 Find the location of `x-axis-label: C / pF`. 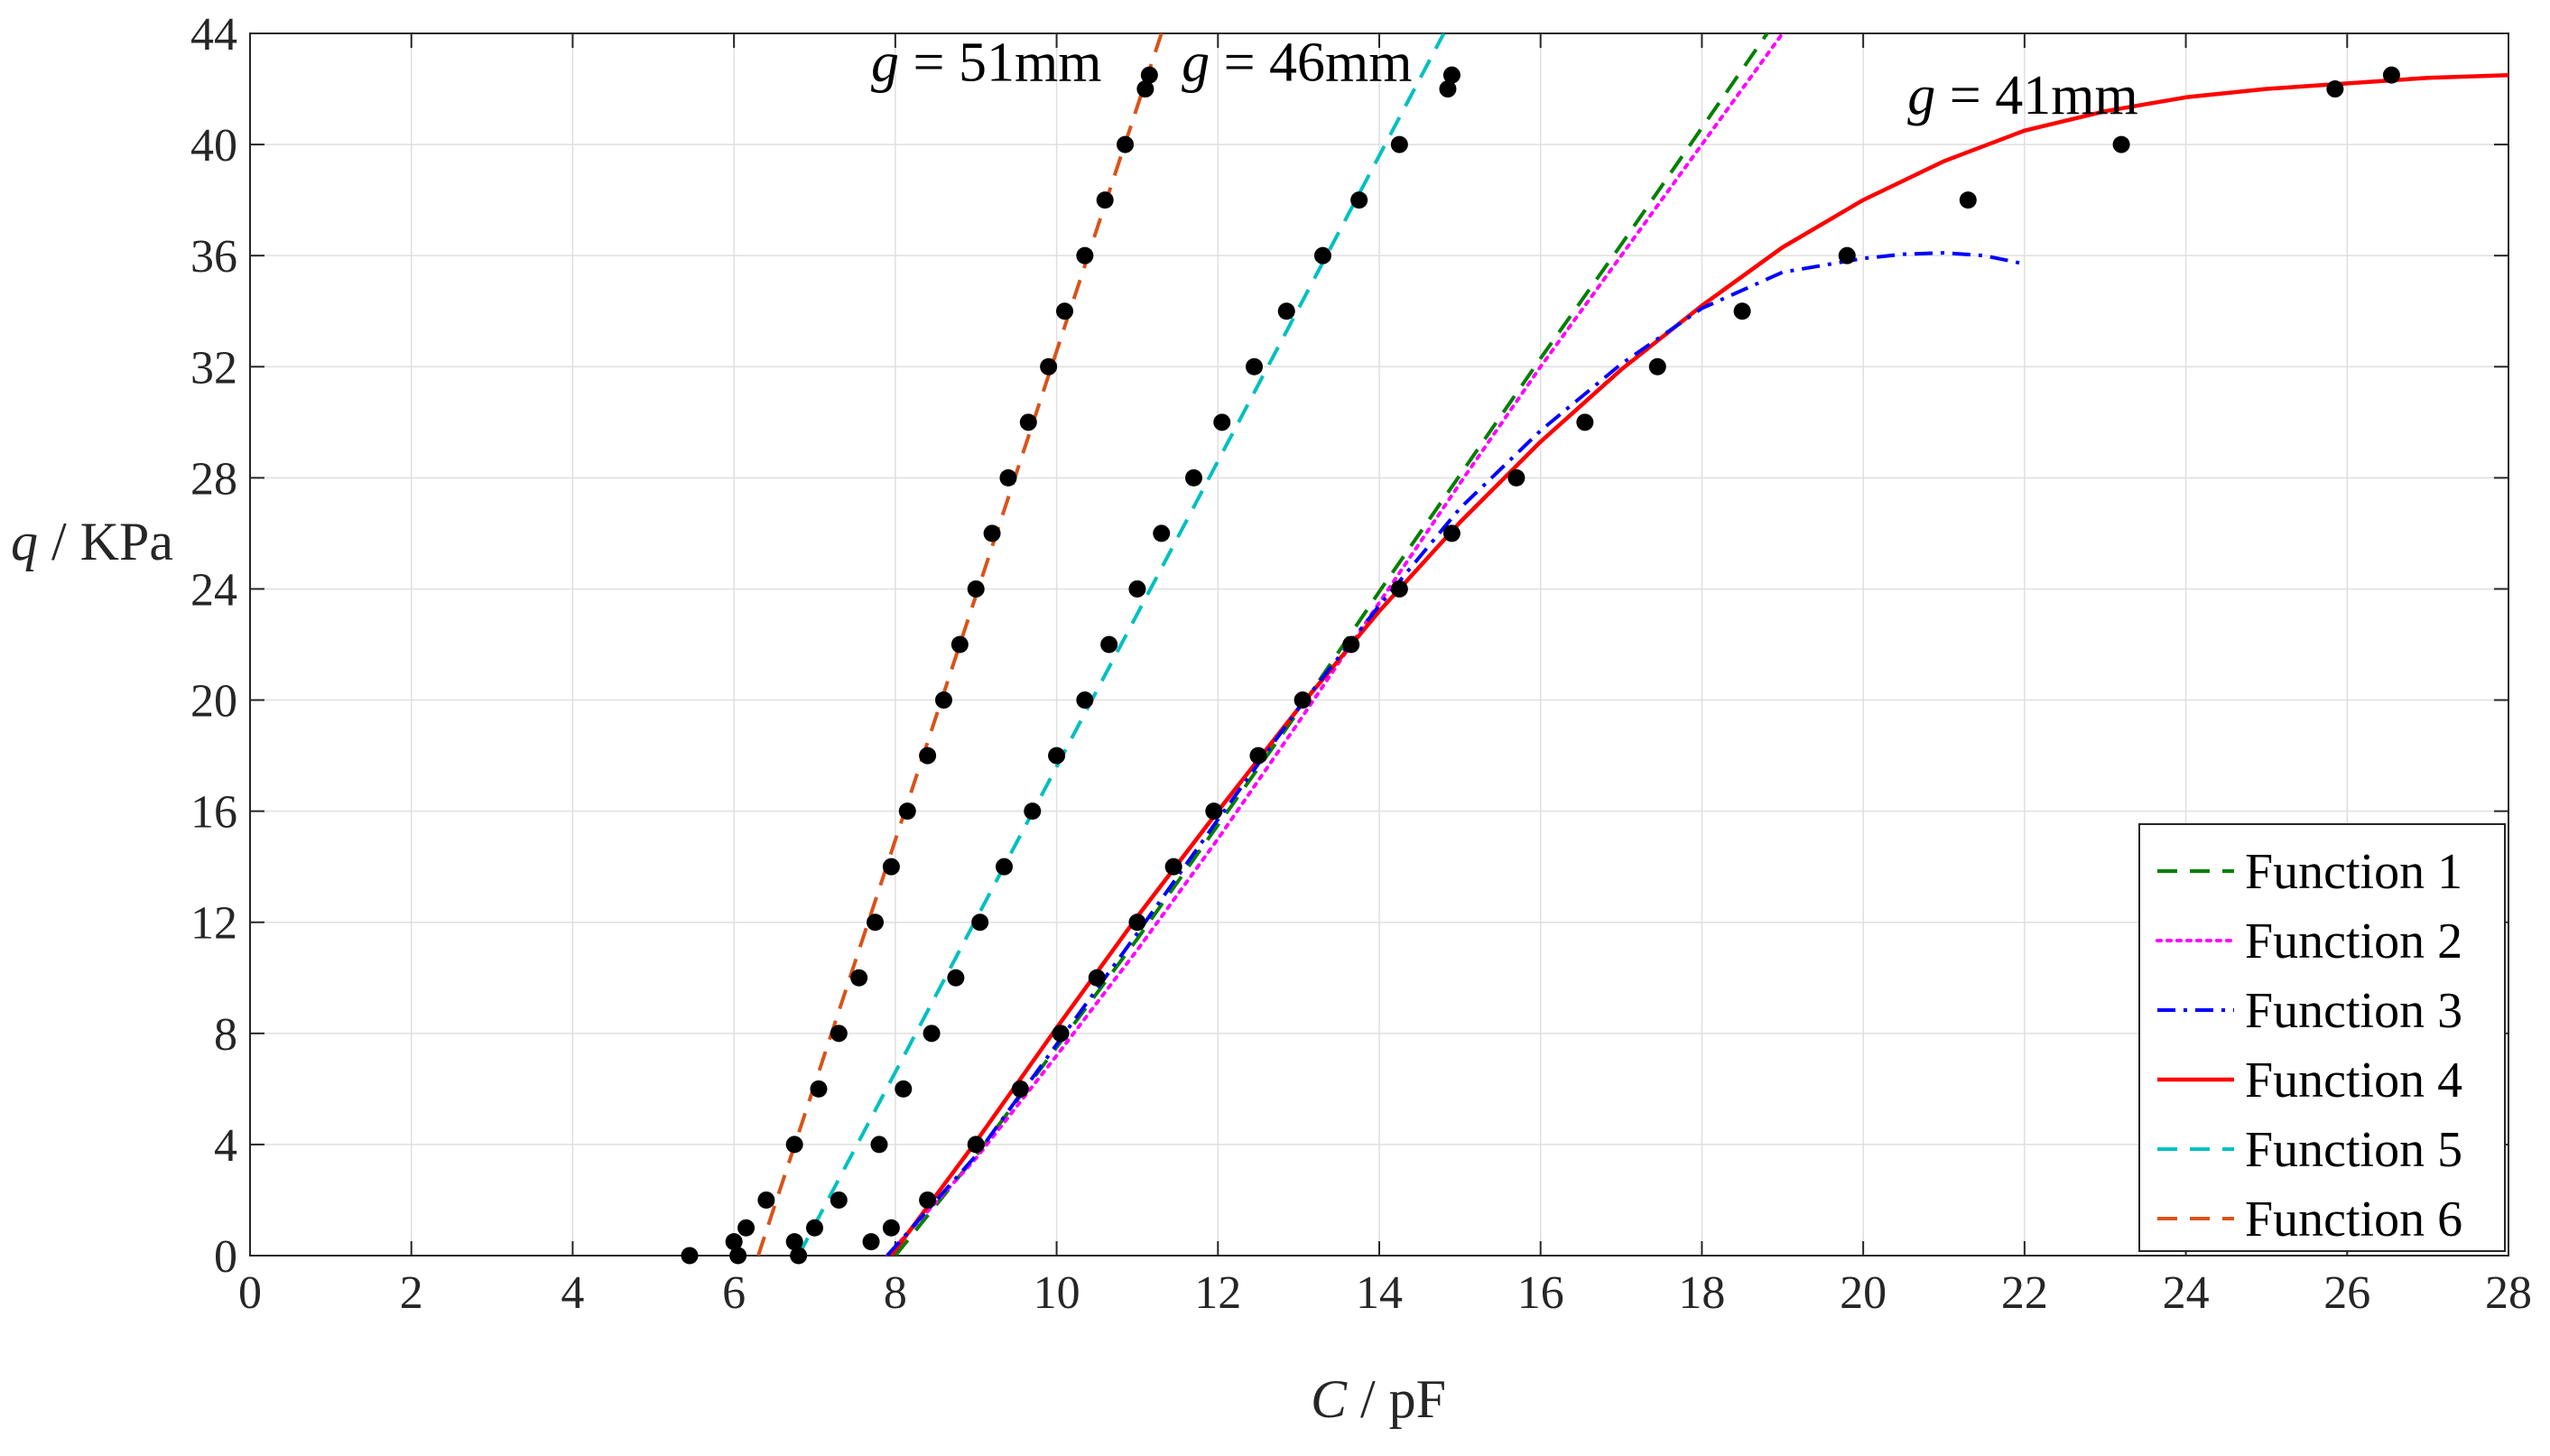

x-axis-label: C / pF is located at coordinates (1378, 1399).